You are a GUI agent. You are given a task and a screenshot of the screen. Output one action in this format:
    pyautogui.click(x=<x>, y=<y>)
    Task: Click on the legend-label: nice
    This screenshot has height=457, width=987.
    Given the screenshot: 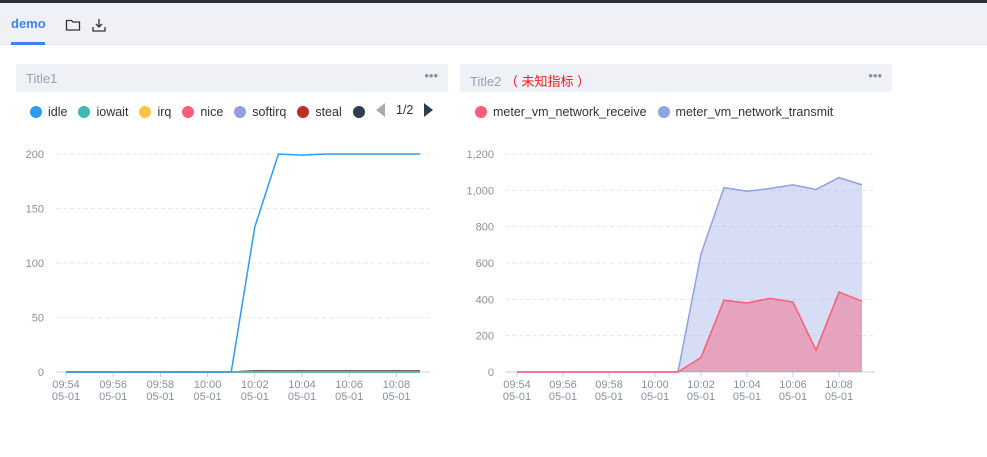 What is the action you would take?
    pyautogui.click(x=212, y=112)
    